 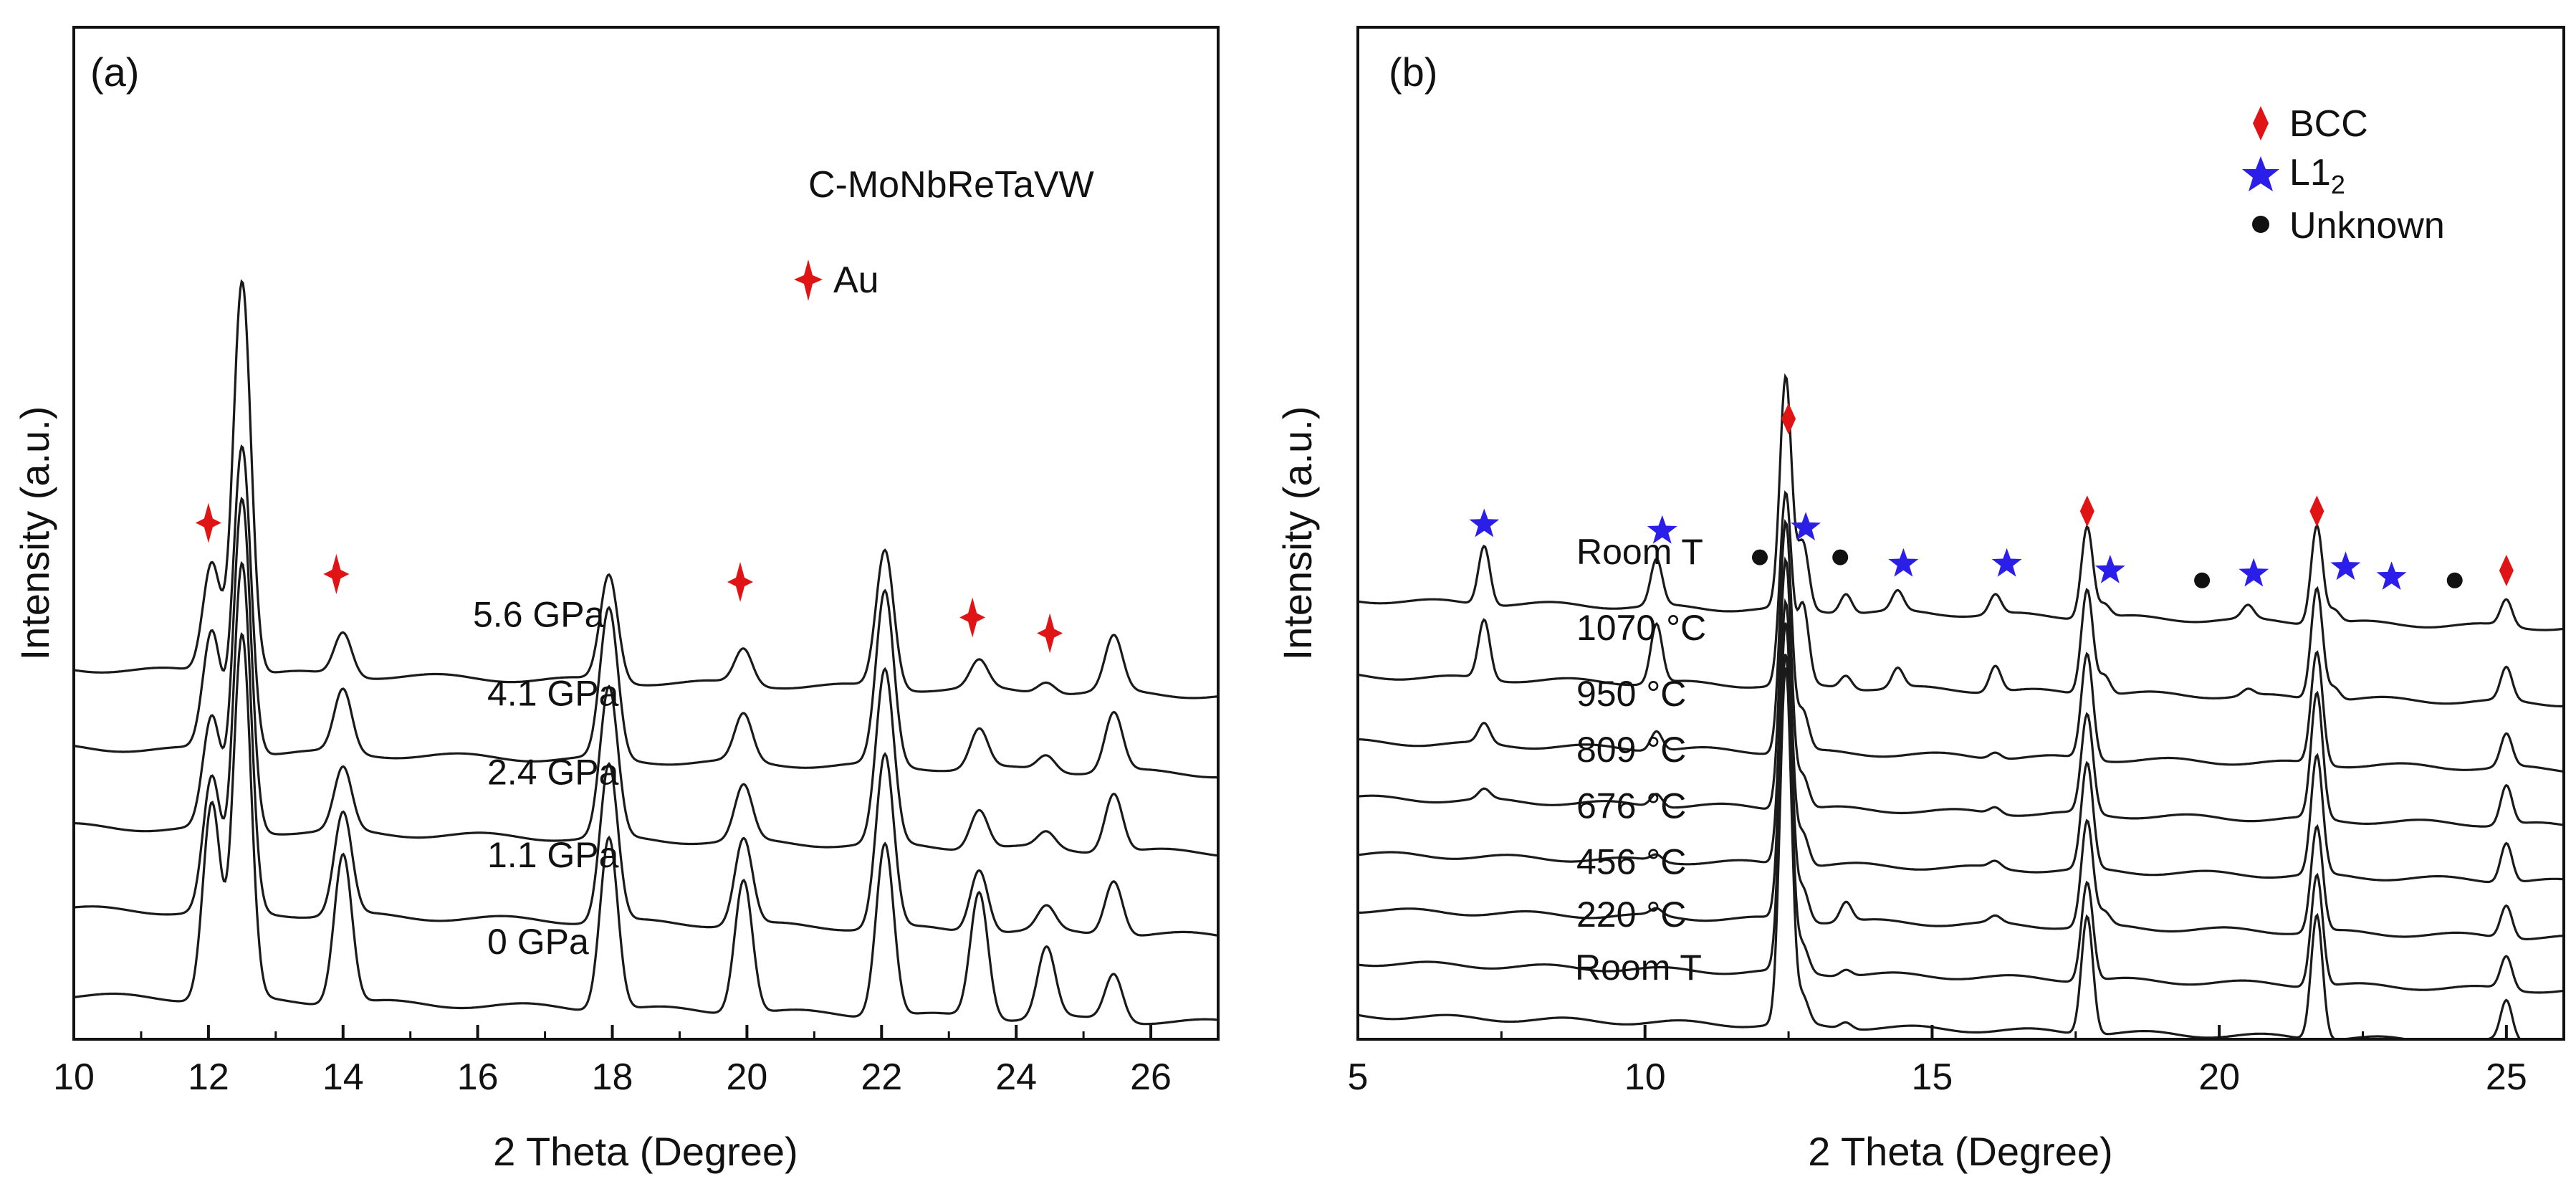 I want to click on series-label: 456 °C, so click(x=1631, y=862).